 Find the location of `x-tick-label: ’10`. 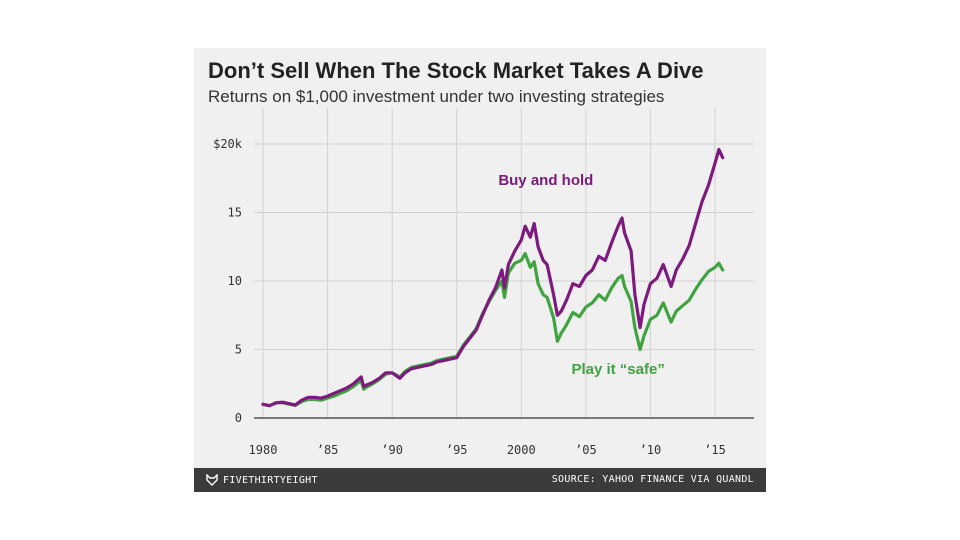

x-tick-label: ’10 is located at coordinates (651, 450).